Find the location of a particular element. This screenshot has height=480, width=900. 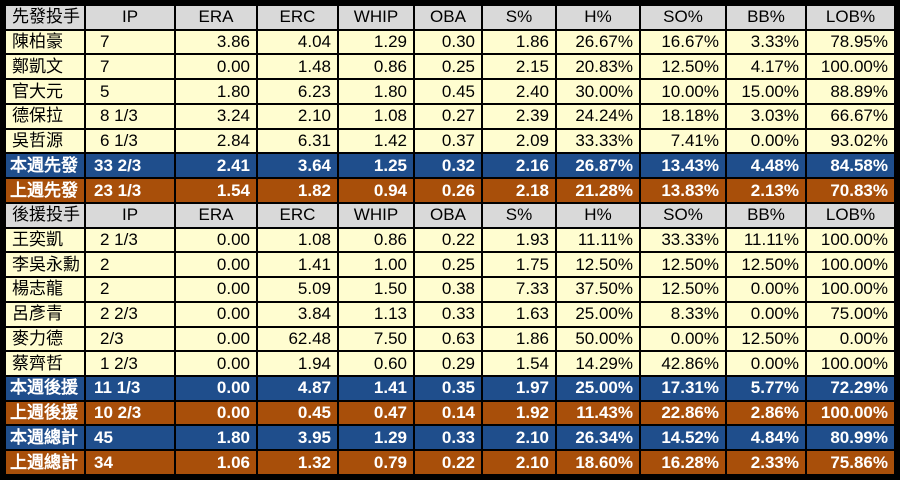

stat-cell: 18.60% is located at coordinates (598, 462).